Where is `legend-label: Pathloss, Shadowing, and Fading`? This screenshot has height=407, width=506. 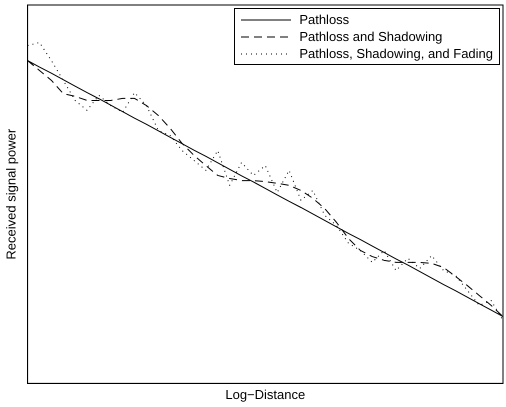
legend-label: Pathloss, Shadowing, and Fading is located at coordinates (396, 53).